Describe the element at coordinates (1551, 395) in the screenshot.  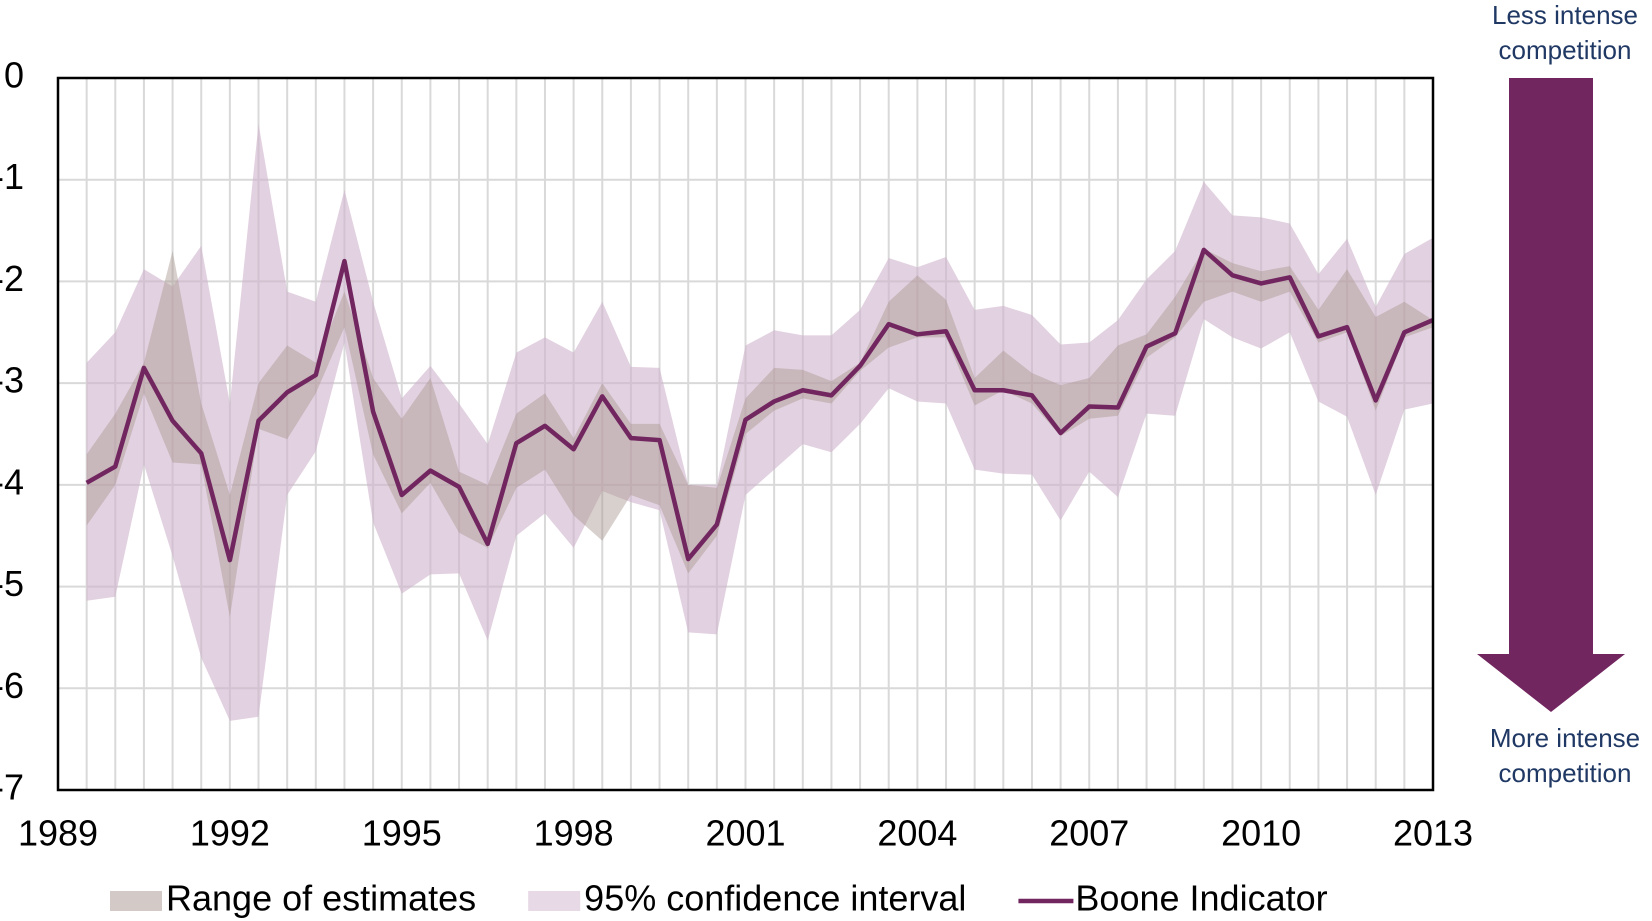
I see `direction-arrow` at that location.